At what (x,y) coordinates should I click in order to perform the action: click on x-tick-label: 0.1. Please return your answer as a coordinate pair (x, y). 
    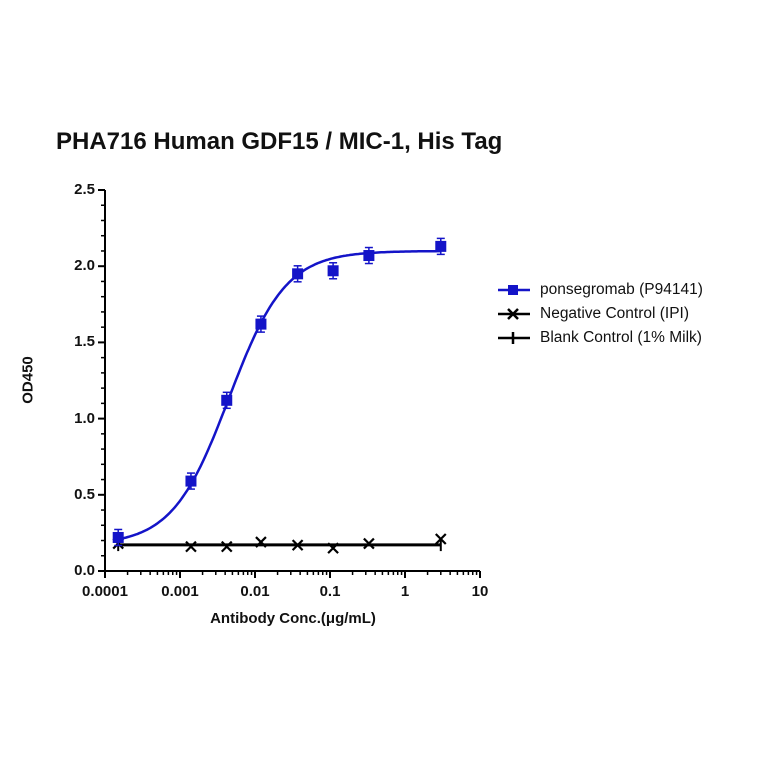
    Looking at the image, I should click on (330, 591).